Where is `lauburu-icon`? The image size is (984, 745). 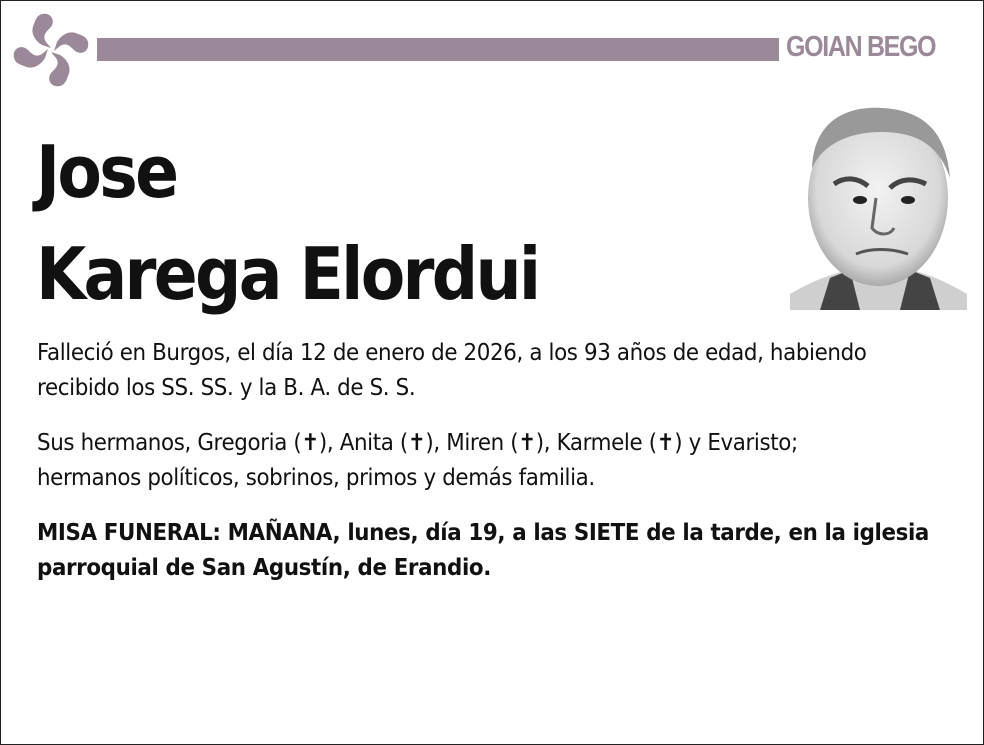 lauburu-icon is located at coordinates (51, 50).